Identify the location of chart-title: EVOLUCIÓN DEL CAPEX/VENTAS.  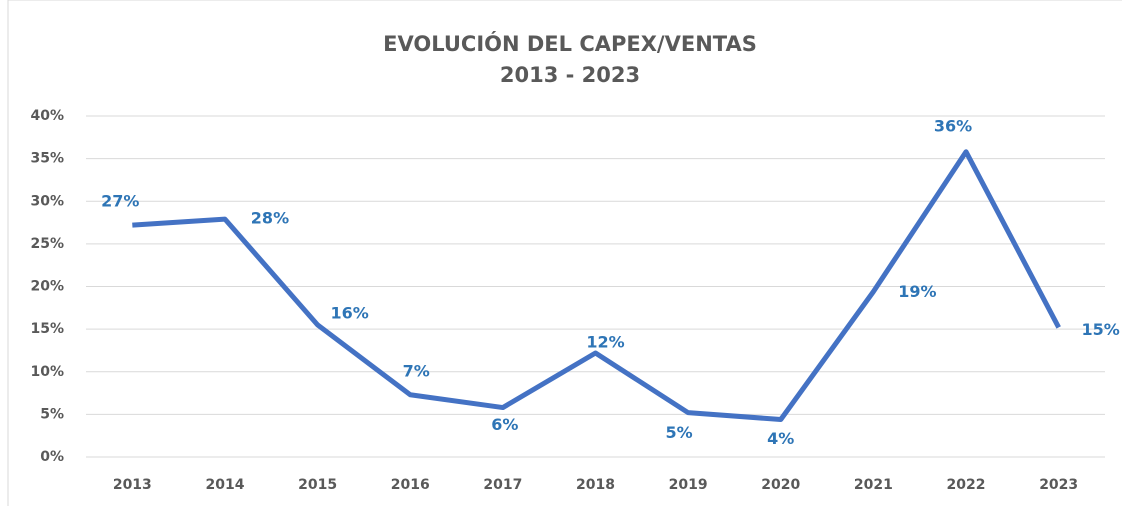
(570, 43).